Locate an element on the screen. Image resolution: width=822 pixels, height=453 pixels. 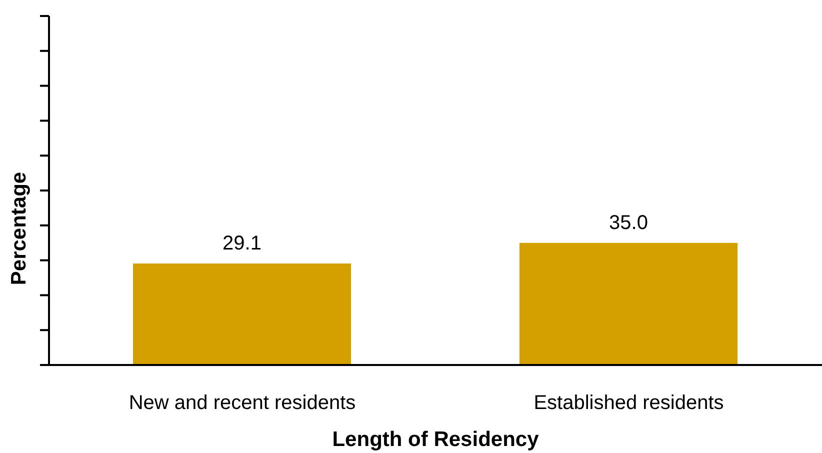
y-axis-title: Percentage is located at coordinates (19, 229).